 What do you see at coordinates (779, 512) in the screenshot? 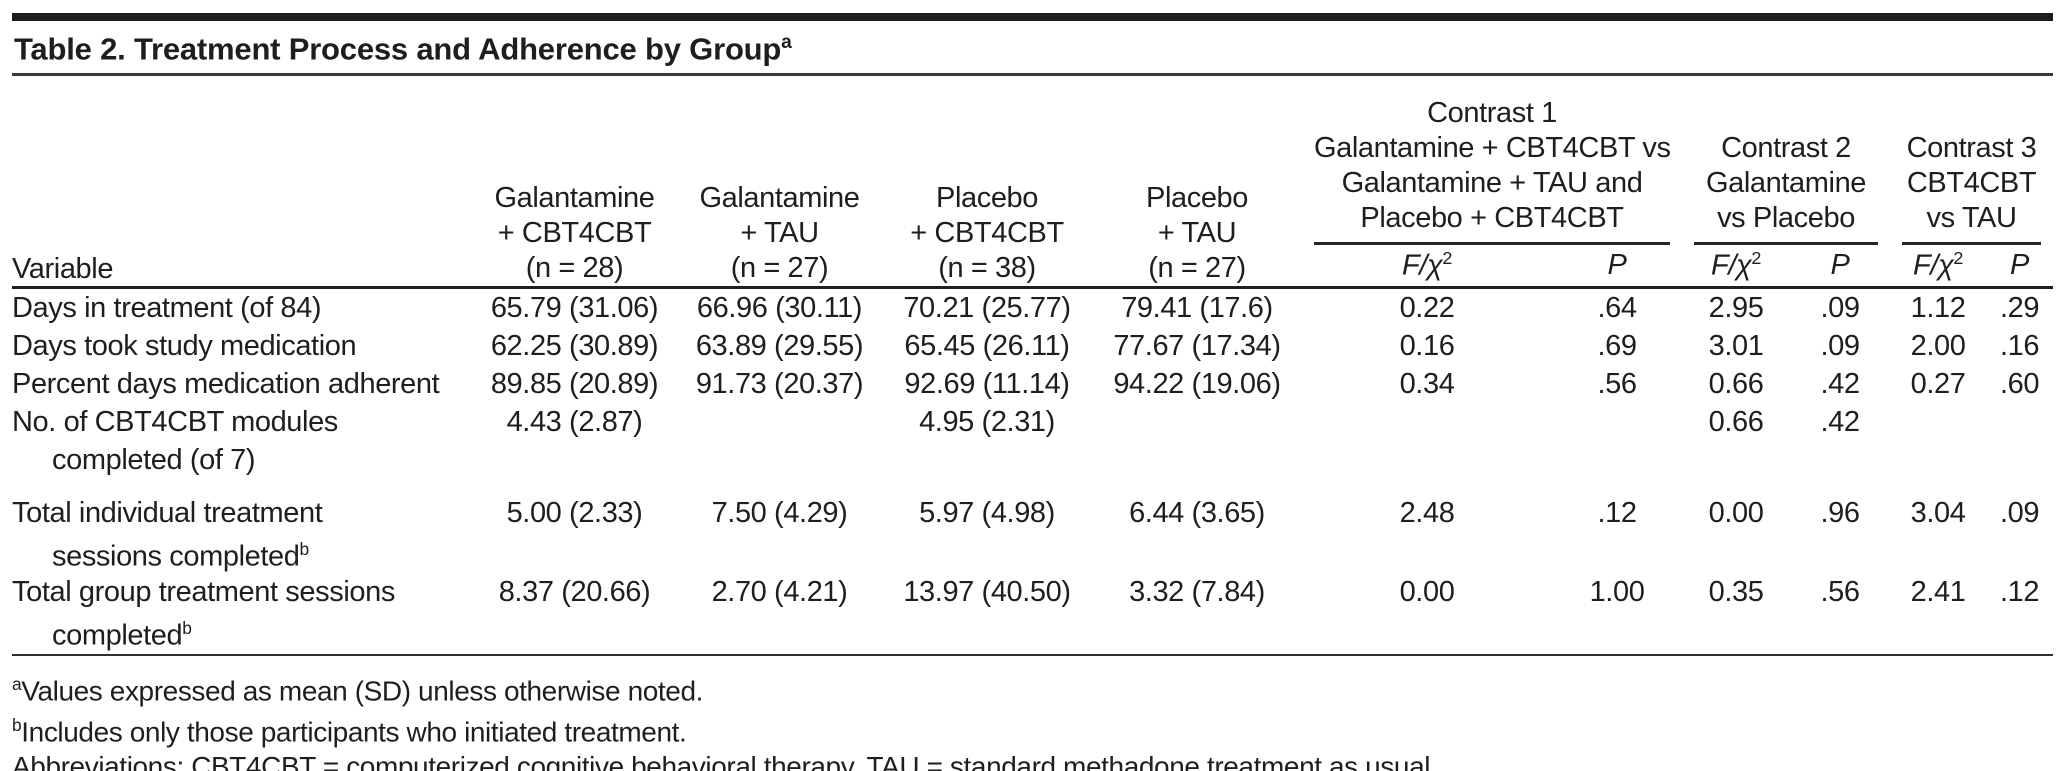
I see `table-cell: 7.50 (4.29)` at bounding box center [779, 512].